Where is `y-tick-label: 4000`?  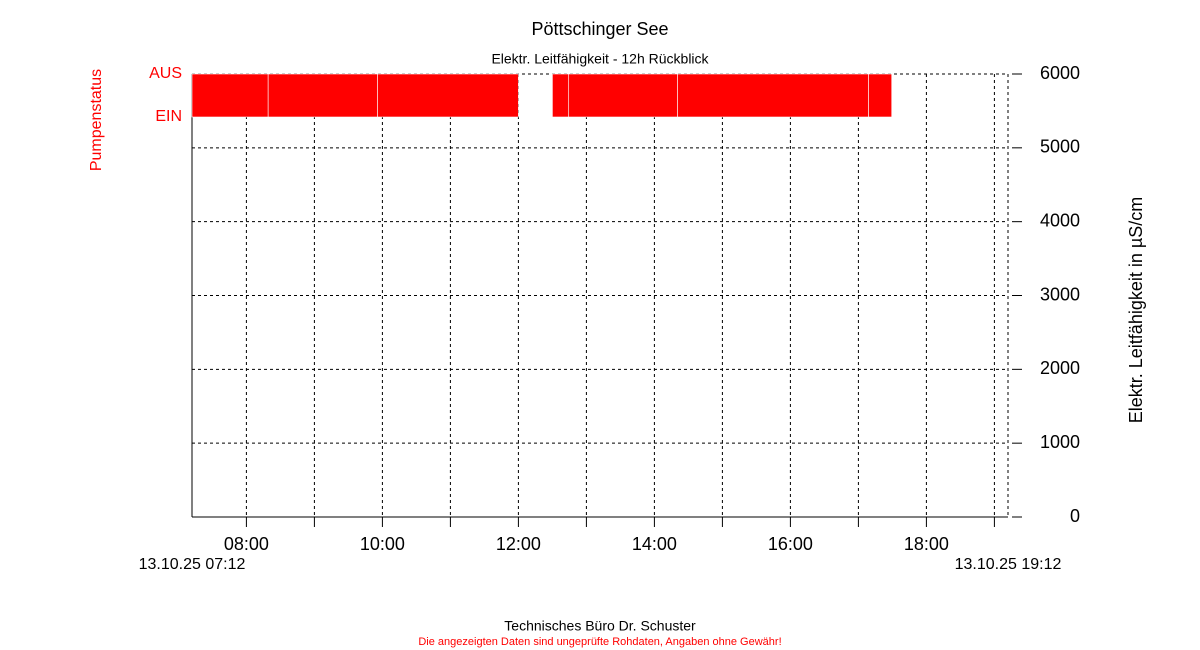
y-tick-label: 4000 is located at coordinates (1060, 220).